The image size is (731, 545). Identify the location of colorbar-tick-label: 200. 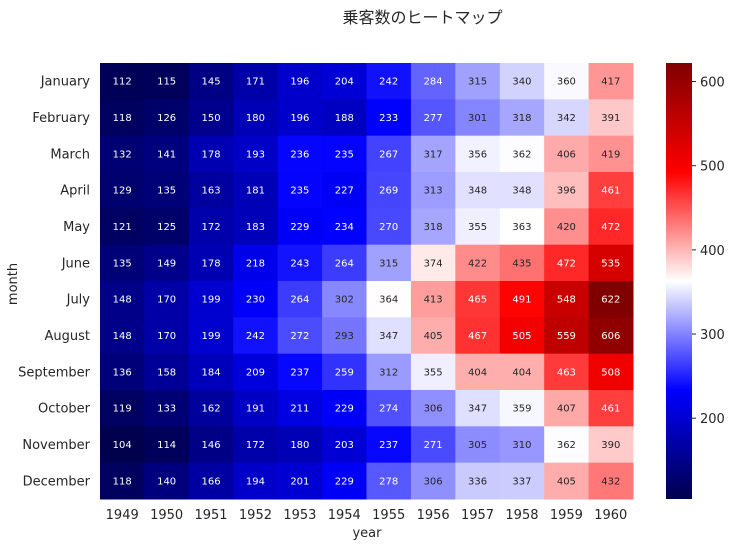
(712, 419).